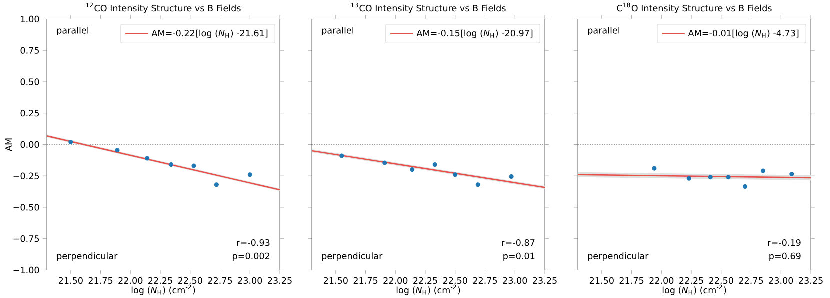 The image size is (830, 298). What do you see at coordinates (210, 34) in the screenshot?
I see `legend-label: AM=-0.22[log (N$_{H}$) -21.61]` at bounding box center [210, 34].